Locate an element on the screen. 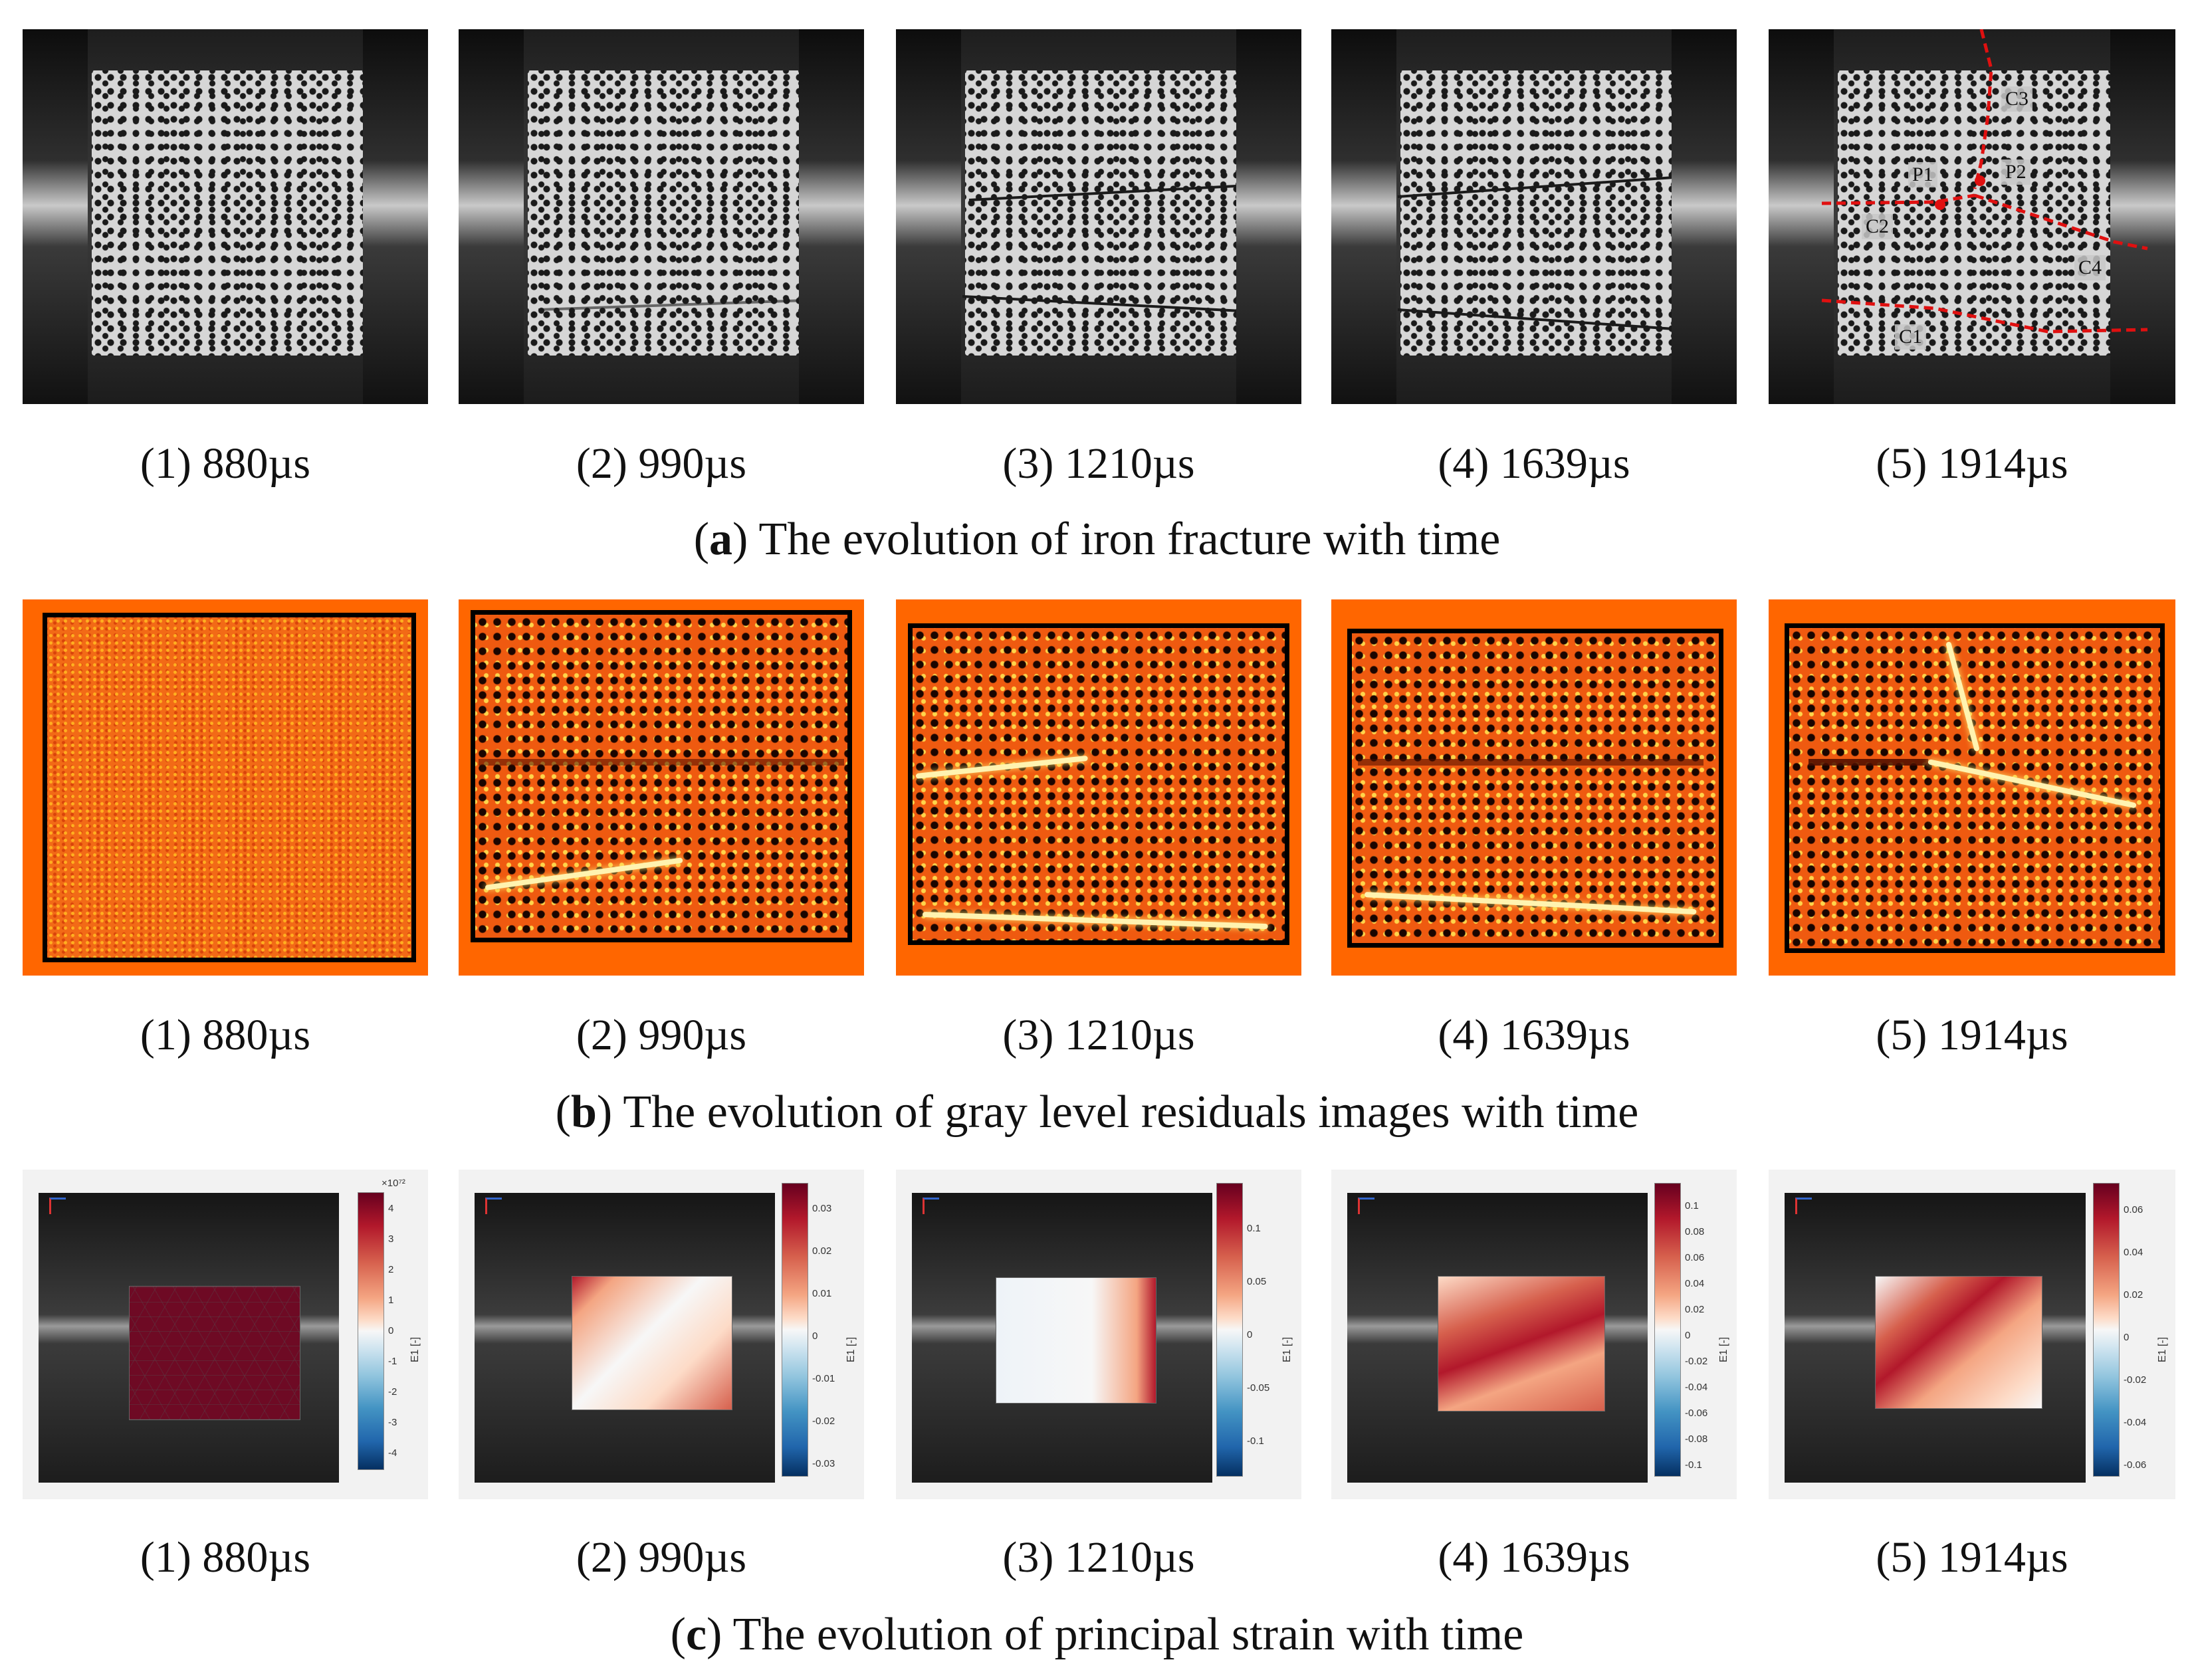 Image resolution: width=2194 pixels, height=1680 pixels. crack-annotation-overlay is located at coordinates (1984, 181).